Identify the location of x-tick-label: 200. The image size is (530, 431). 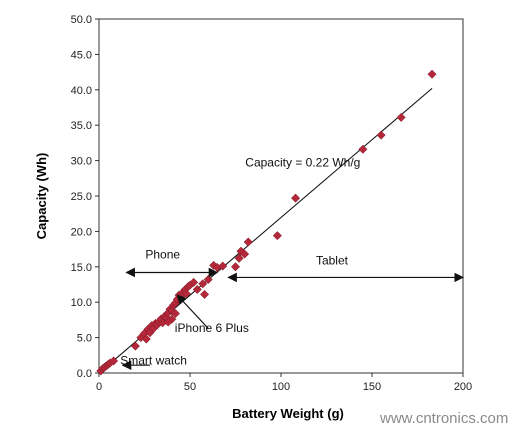
(463, 387).